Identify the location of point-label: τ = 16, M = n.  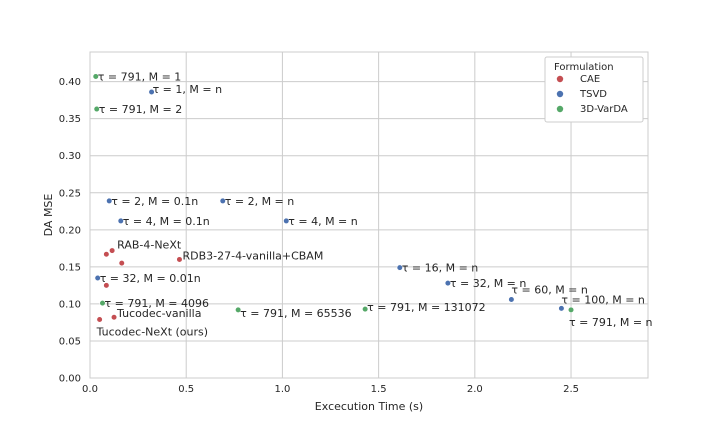
(440, 268).